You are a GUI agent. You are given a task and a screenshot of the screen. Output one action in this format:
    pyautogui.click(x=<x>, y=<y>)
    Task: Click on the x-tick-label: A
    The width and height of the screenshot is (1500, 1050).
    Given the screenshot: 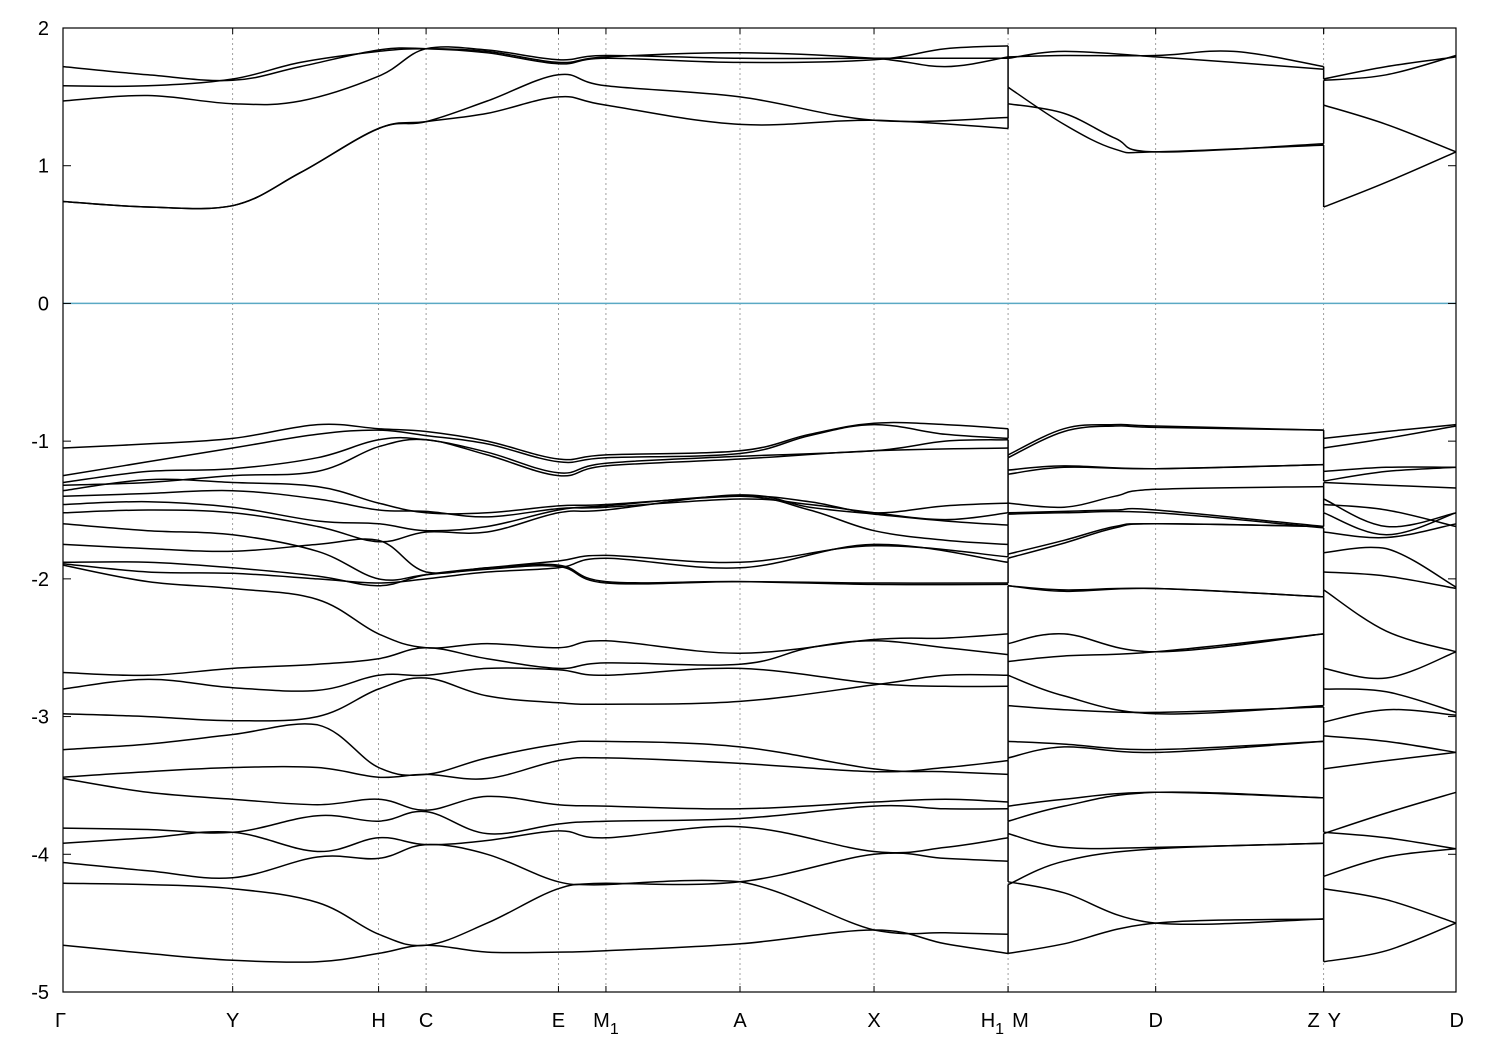 What is the action you would take?
    pyautogui.click(x=740, y=1021)
    